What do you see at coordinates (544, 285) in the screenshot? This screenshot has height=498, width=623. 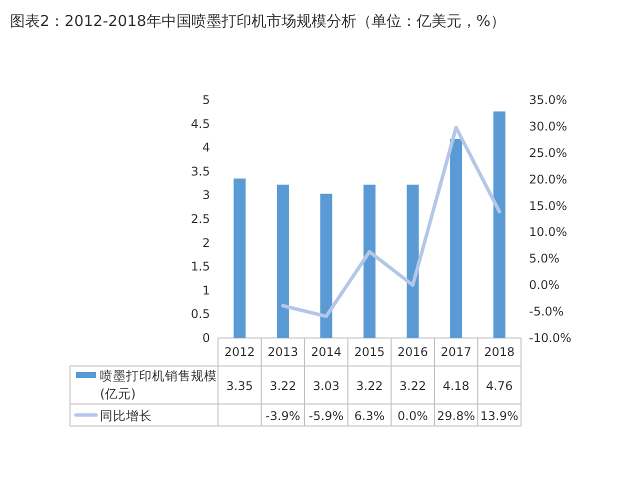 I see `y2-tick-label: 0.0%` at bounding box center [544, 285].